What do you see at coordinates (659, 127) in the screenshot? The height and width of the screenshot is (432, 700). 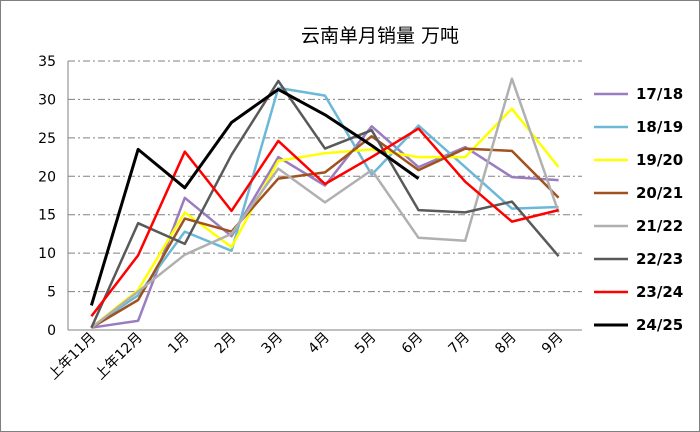 I see `legend-label: 18/19` at bounding box center [659, 127].